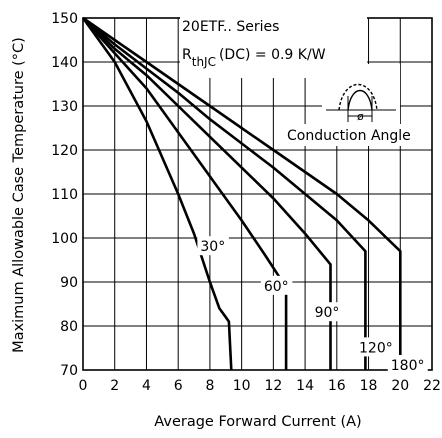 The height and width of the screenshot is (438, 442). I want to click on series-label: 60°, so click(276, 287).